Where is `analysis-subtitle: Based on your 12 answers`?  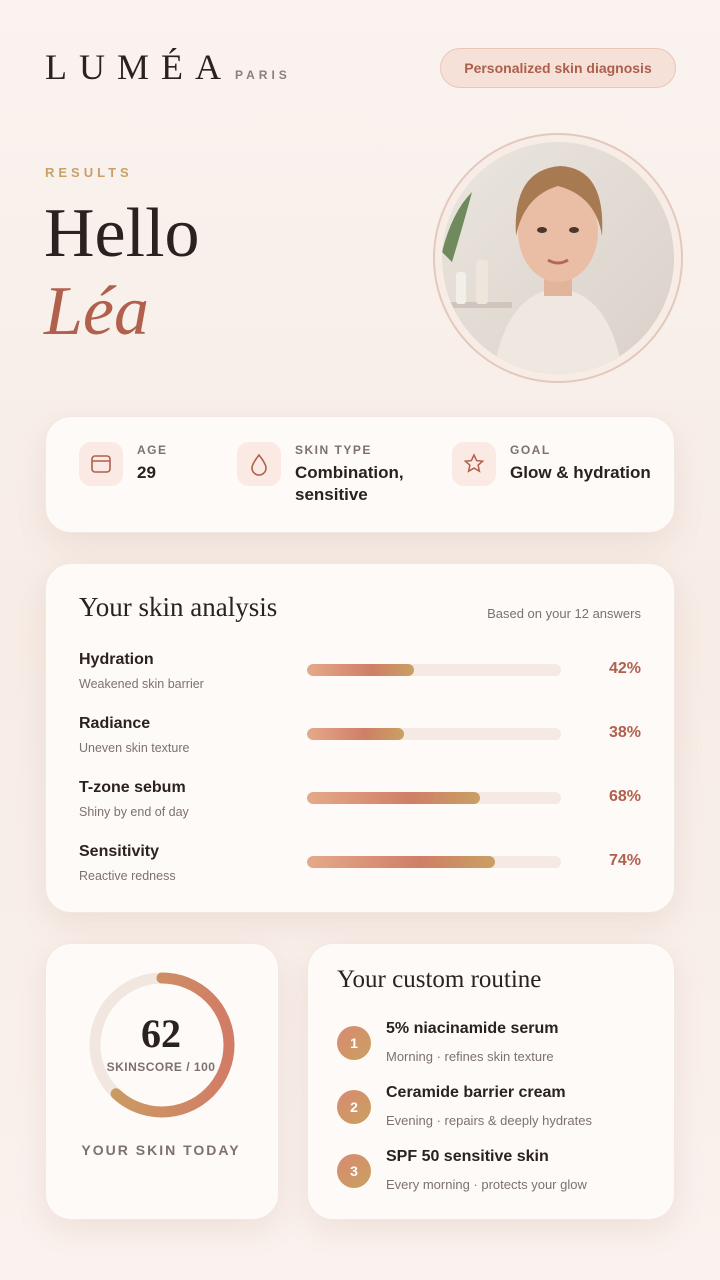
analysis-subtitle: Based on your 12 answers is located at coordinates (564, 613).